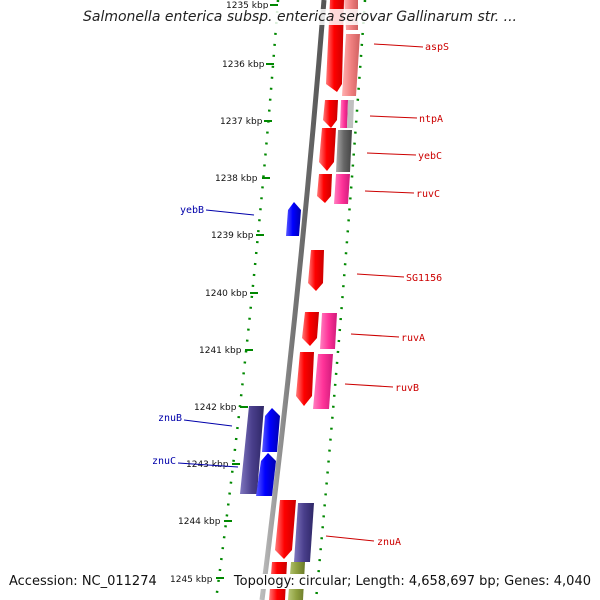  Describe the element at coordinates (389, 542) in the screenshot. I see `gene-label-znua: znuA` at that location.